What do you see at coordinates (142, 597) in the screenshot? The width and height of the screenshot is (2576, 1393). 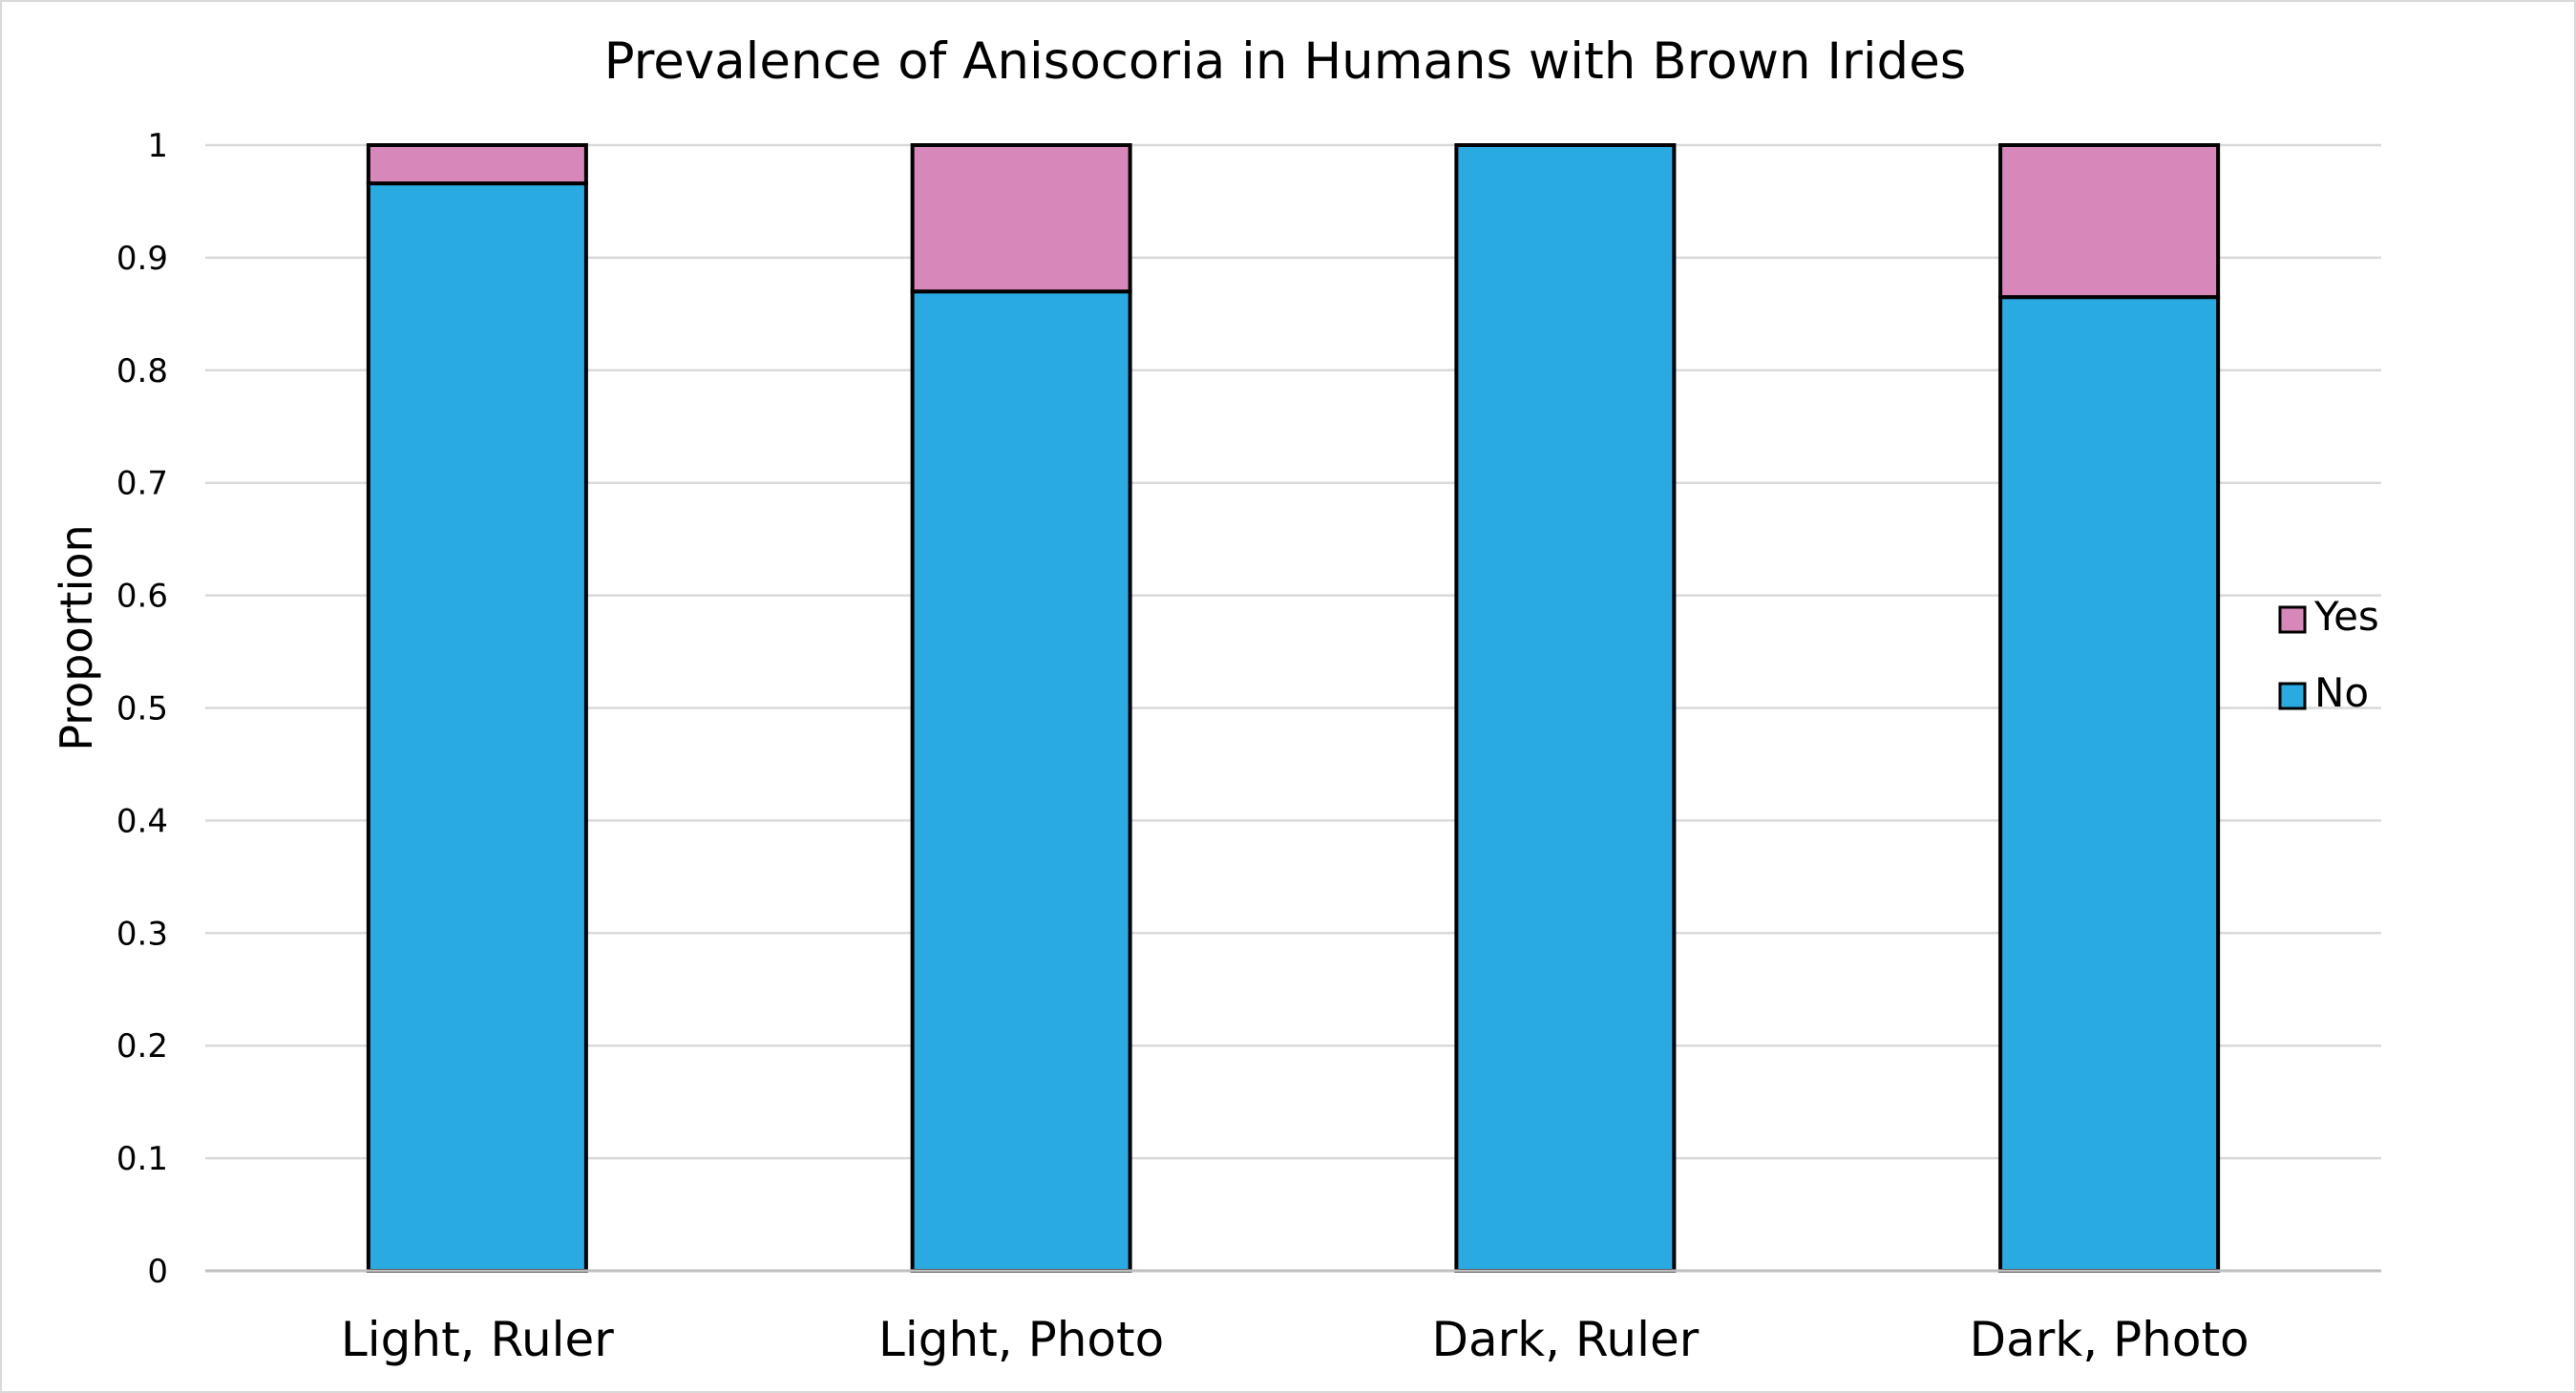 I see `y-tick-label: 0.6` at bounding box center [142, 597].